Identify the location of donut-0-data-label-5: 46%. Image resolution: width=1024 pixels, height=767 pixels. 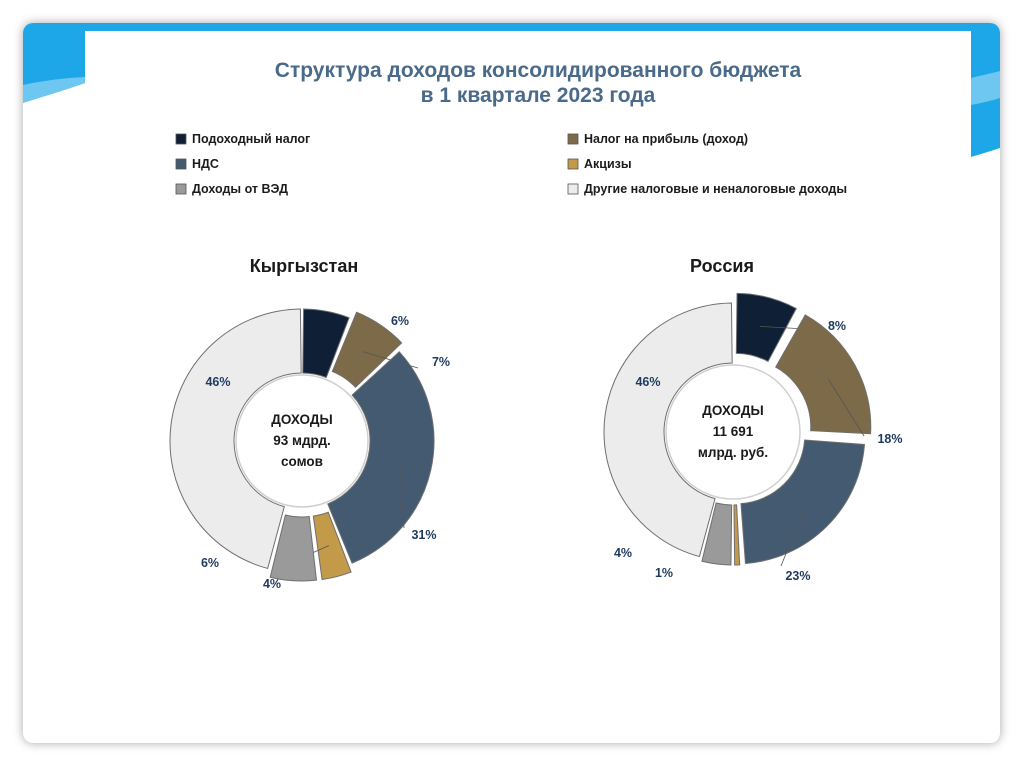
(217, 382).